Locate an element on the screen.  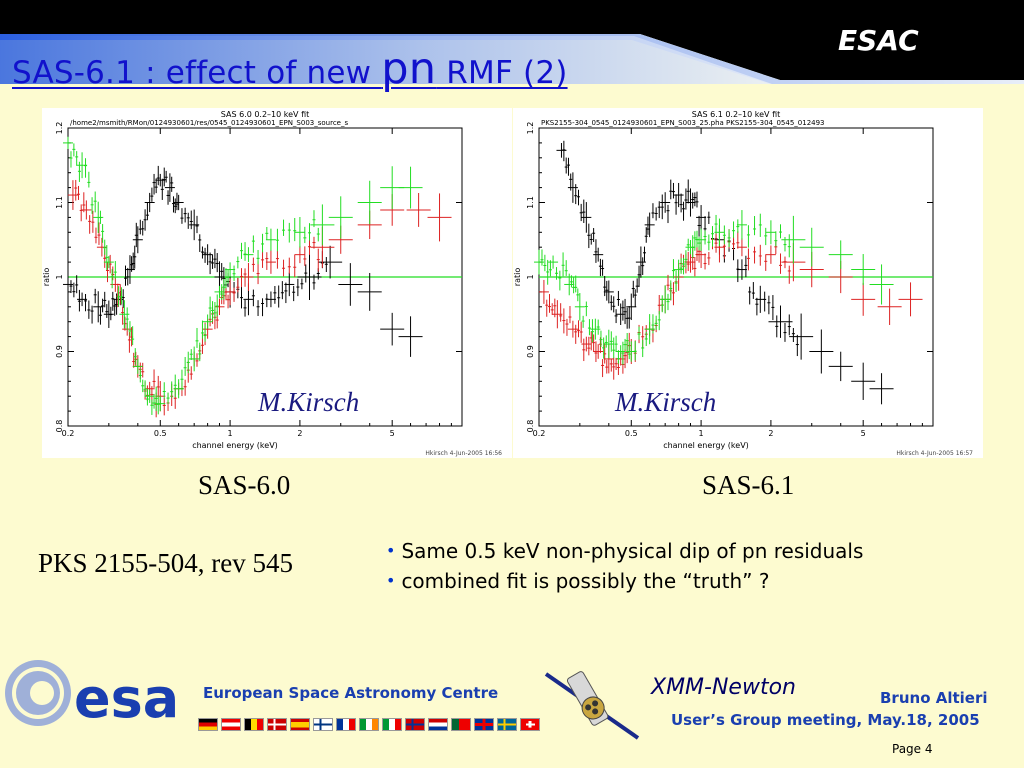
plot-annotation: M.Kirsch is located at coordinates (308, 402).